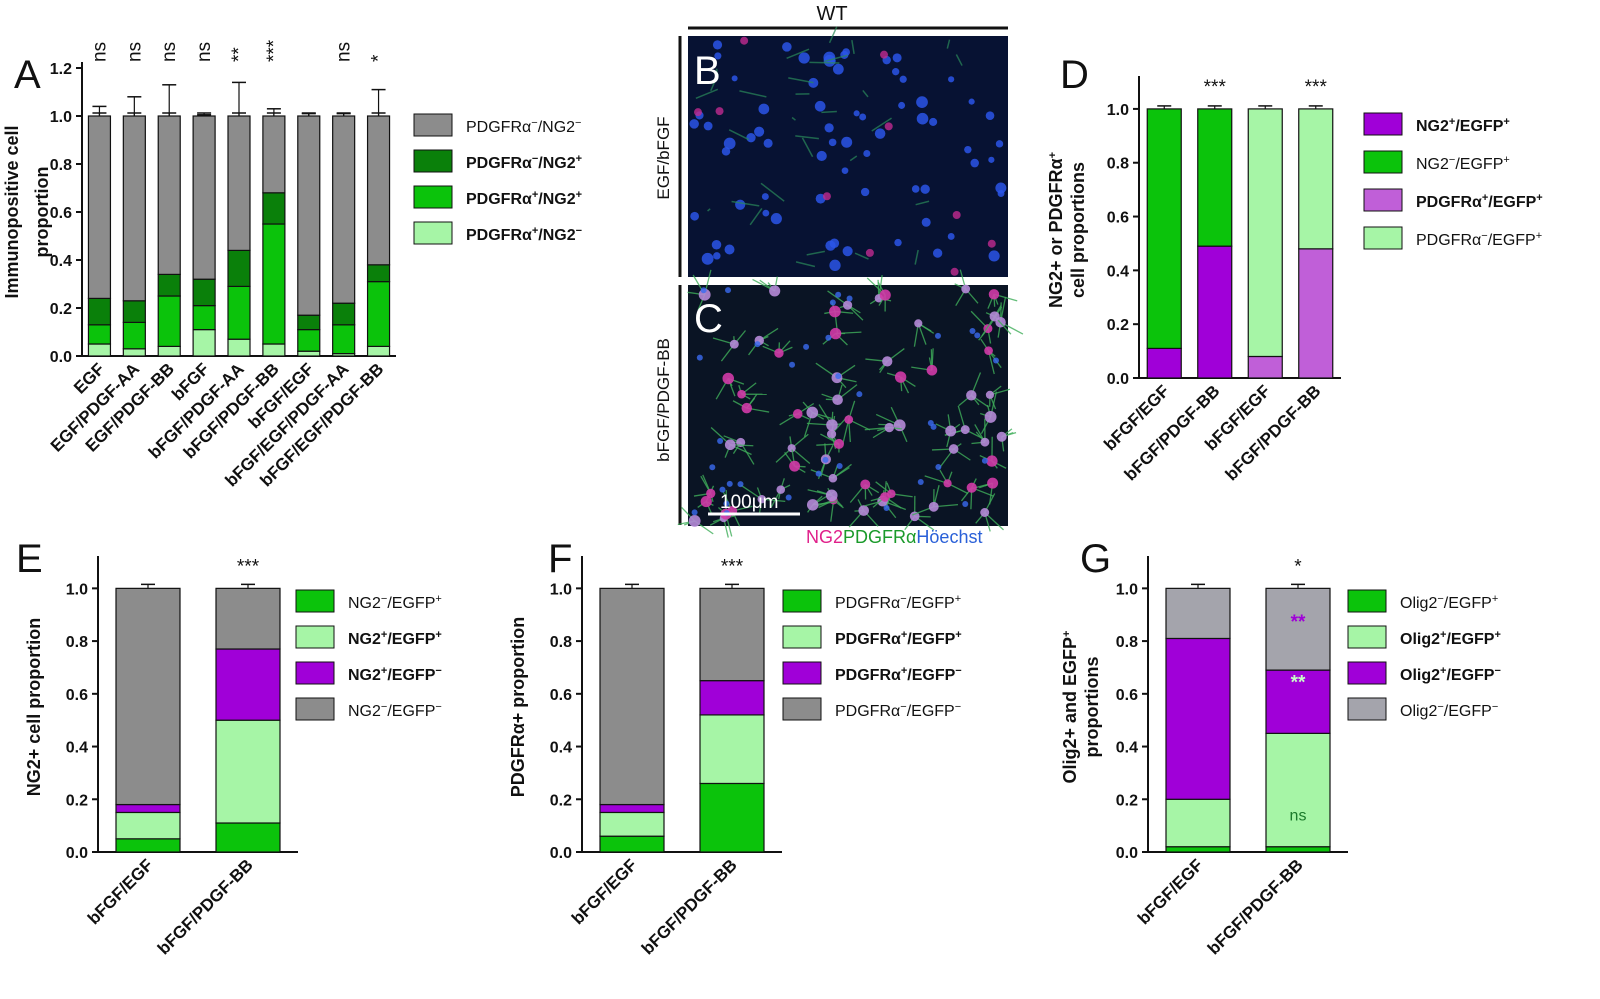 This screenshot has width=1600, height=999. I want to click on chart-a-legend-label: PDGFRα+/NG2−, so click(524, 234).